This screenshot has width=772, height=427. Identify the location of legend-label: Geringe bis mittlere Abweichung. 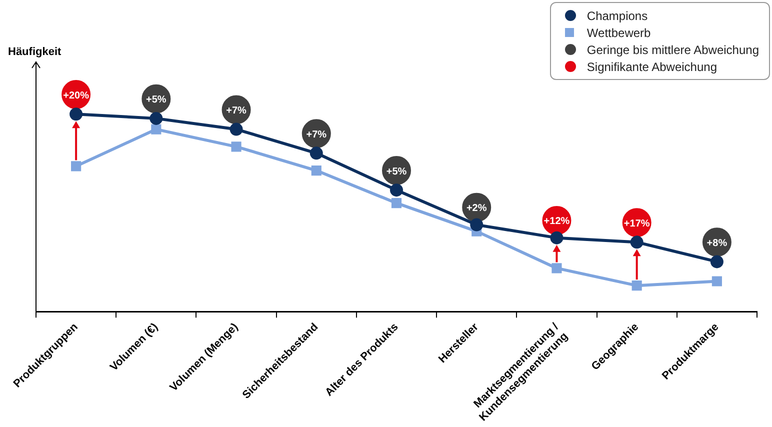
(672, 49).